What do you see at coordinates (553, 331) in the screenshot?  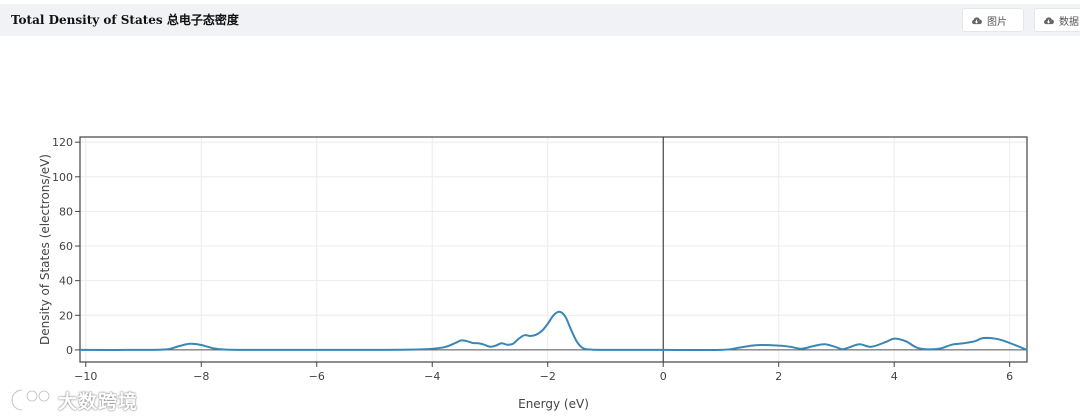 I see `dos-series-line` at bounding box center [553, 331].